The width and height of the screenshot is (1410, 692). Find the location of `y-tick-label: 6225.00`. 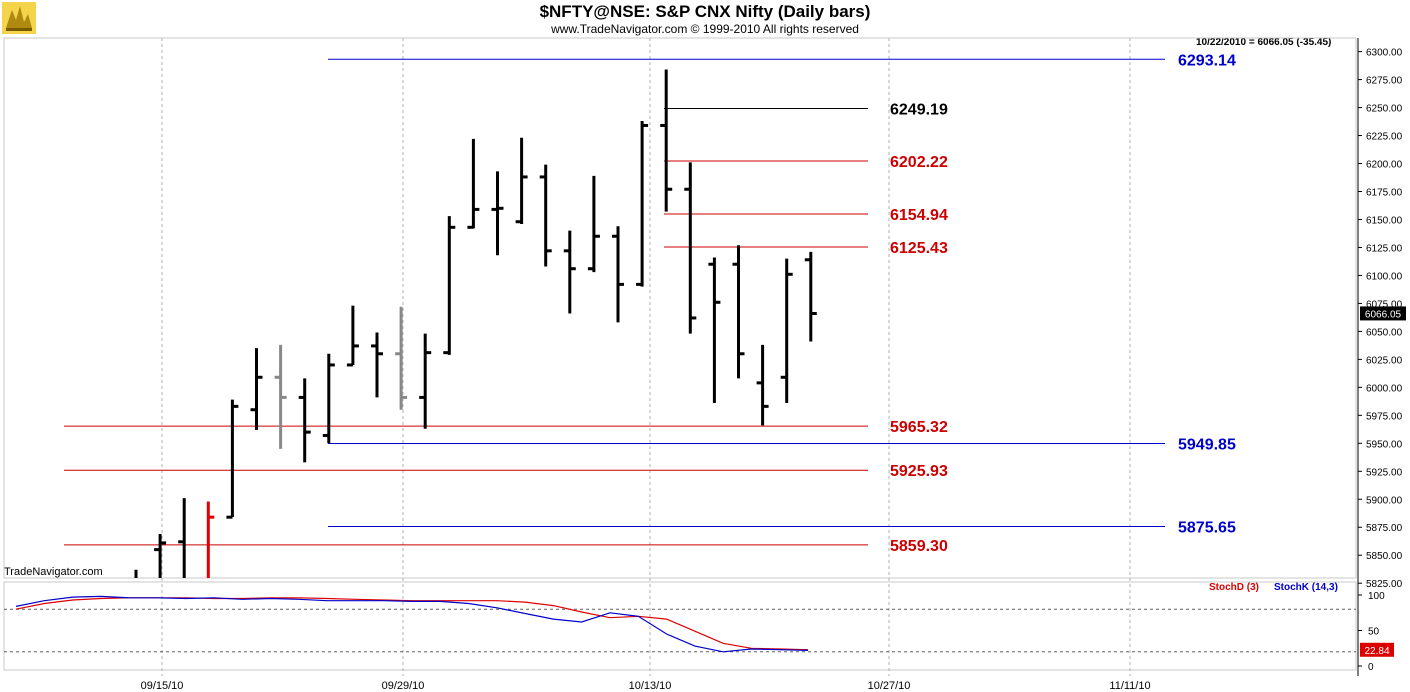

y-tick-label: 6225.00 is located at coordinates (1384, 137).